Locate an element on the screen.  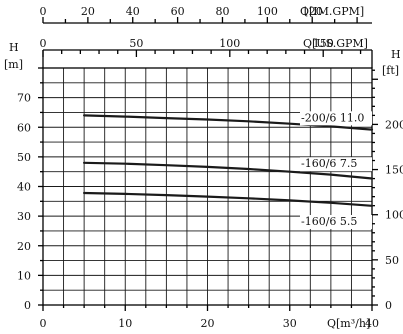
x-top2-axis-label: Q[US.GPM] is located at coordinates (335, 43).